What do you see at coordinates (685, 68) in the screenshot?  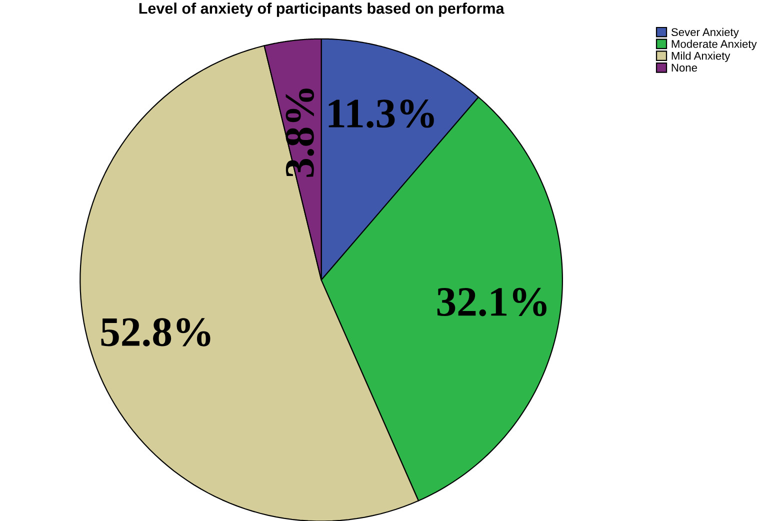 I see `legend-label: None` at bounding box center [685, 68].